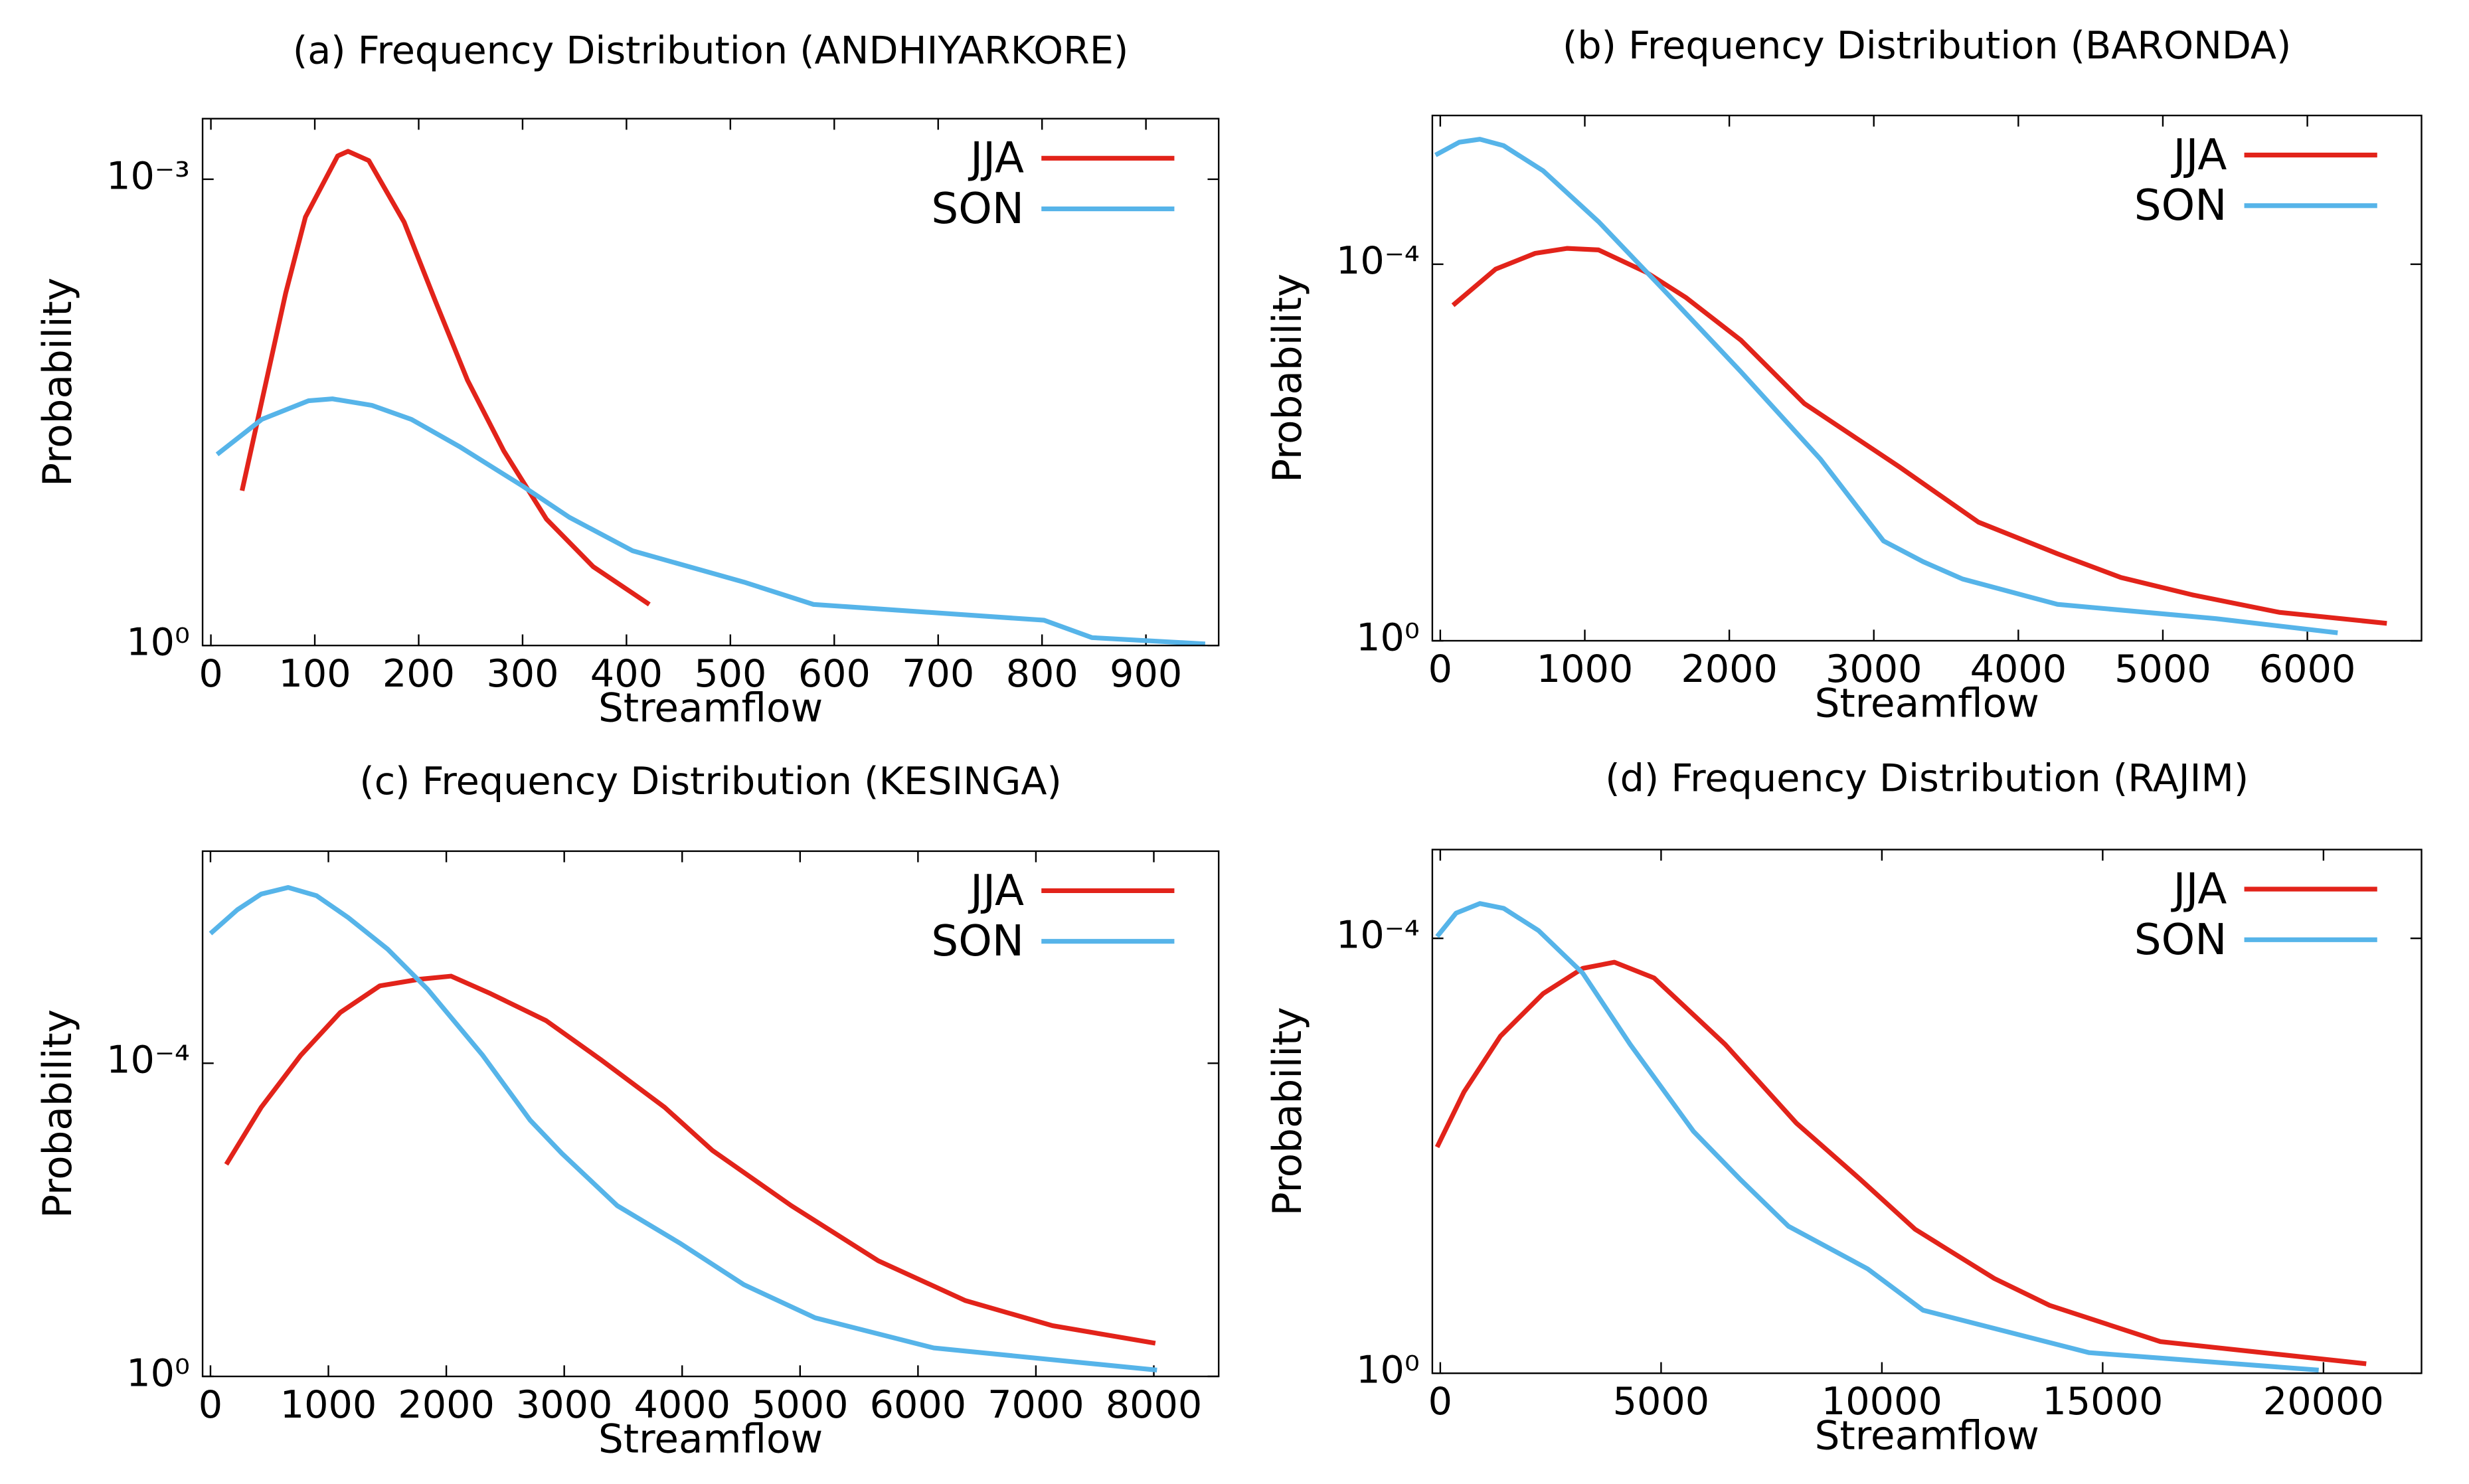 Image resolution: width=2469 pixels, height=1484 pixels. I want to click on x-tick-label: 400, so click(626, 674).